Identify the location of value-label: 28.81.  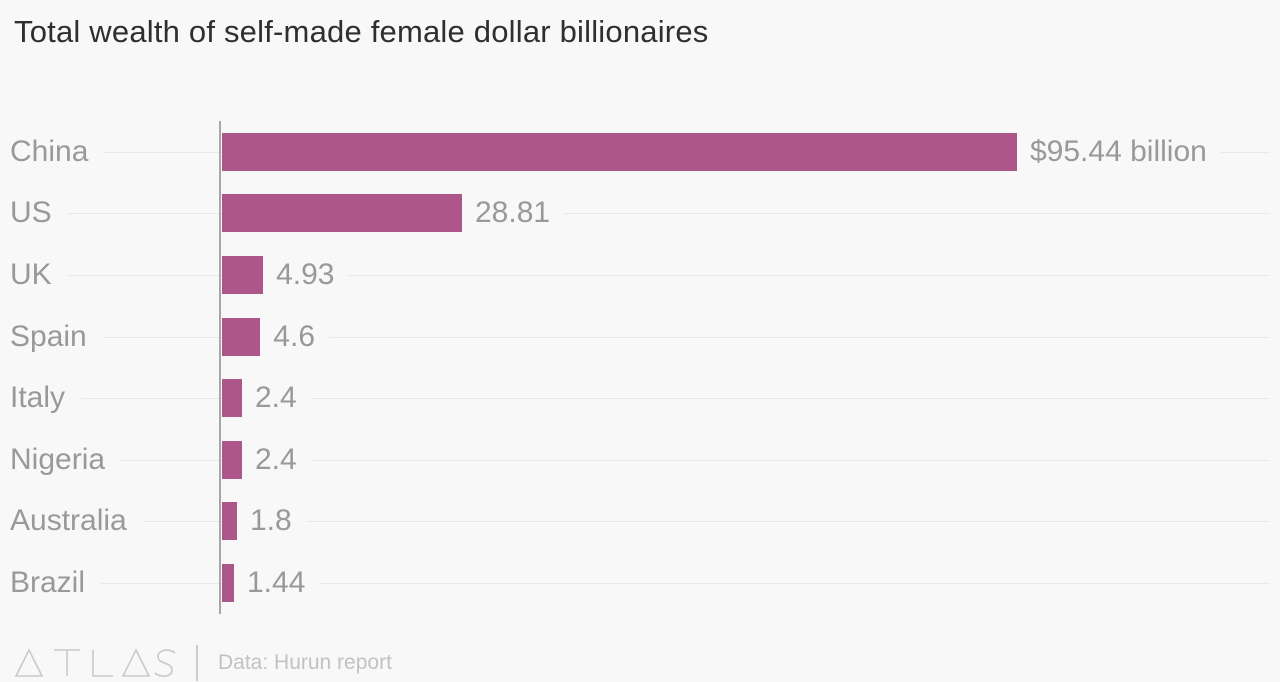
(513, 213).